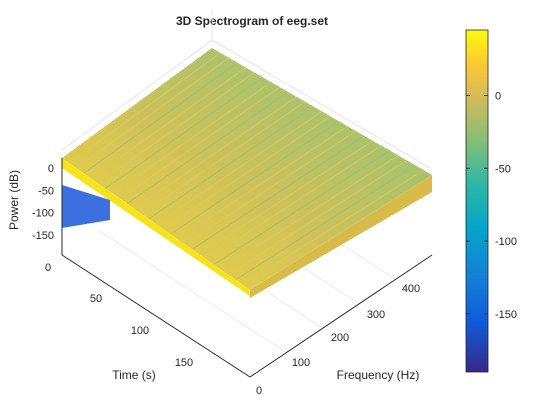 The image size is (560, 420). What do you see at coordinates (252, 21) in the screenshot?
I see `chart-title: 3D Spectrogram of eeg.set` at bounding box center [252, 21].